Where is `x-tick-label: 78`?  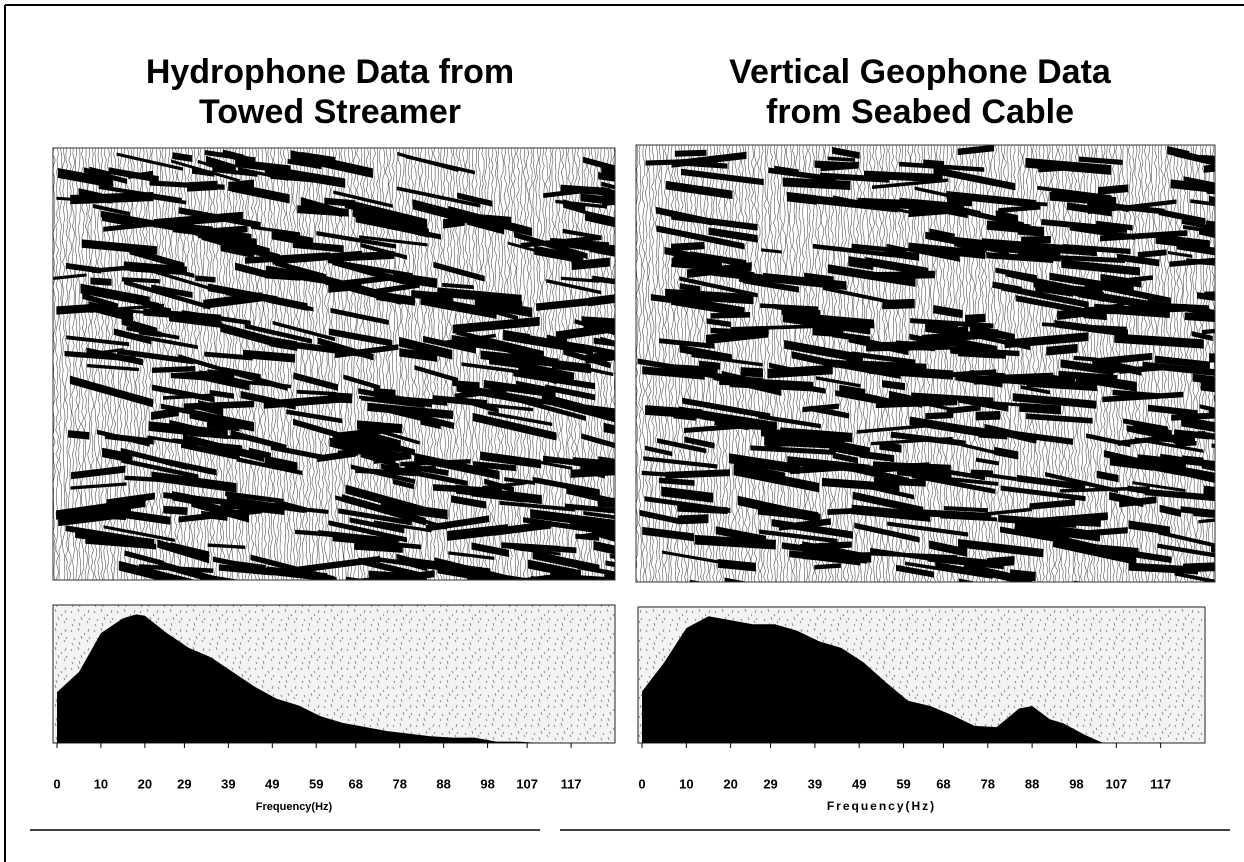 x-tick-label: 78 is located at coordinates (988, 783).